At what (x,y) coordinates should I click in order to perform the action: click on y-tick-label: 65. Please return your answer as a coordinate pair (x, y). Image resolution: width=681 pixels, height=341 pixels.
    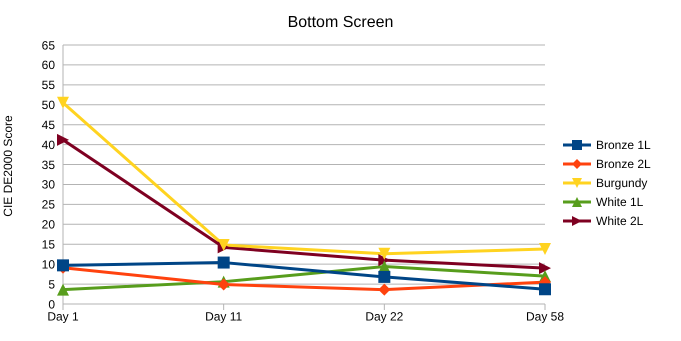
    Looking at the image, I should click on (49, 45).